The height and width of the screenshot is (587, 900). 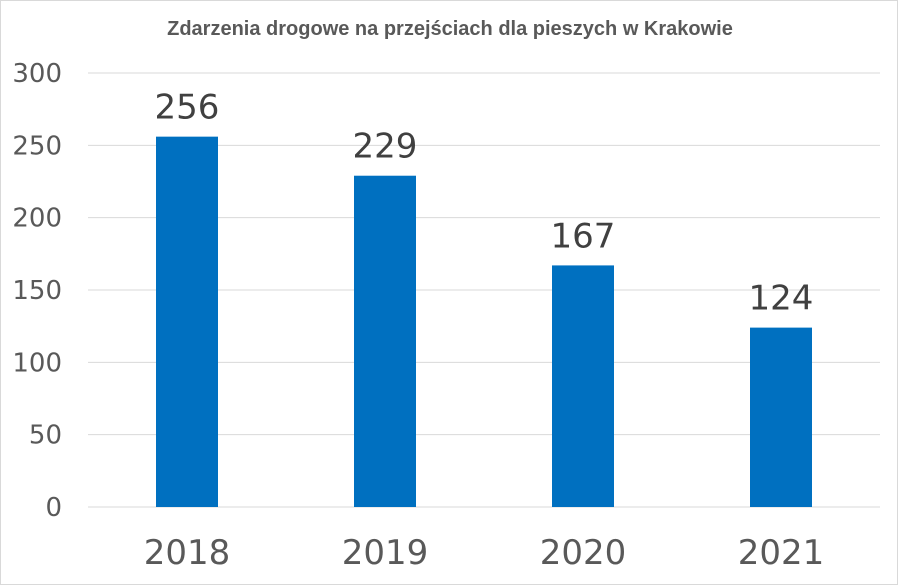 I want to click on x-tick-label: 2021, so click(x=781, y=553).